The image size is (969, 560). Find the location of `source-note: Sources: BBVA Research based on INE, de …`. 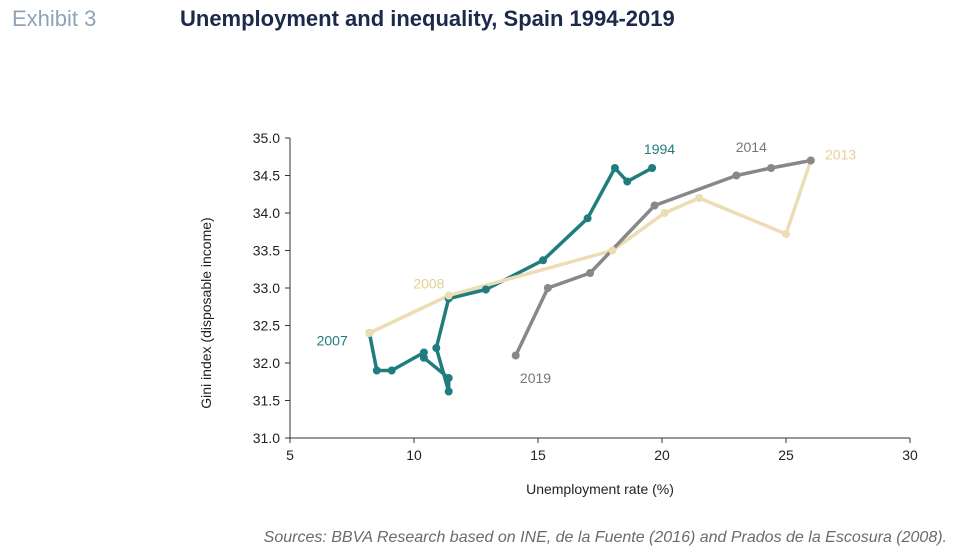

source-note: Sources: BBVA Research based on INE, de … is located at coordinates (605, 537).